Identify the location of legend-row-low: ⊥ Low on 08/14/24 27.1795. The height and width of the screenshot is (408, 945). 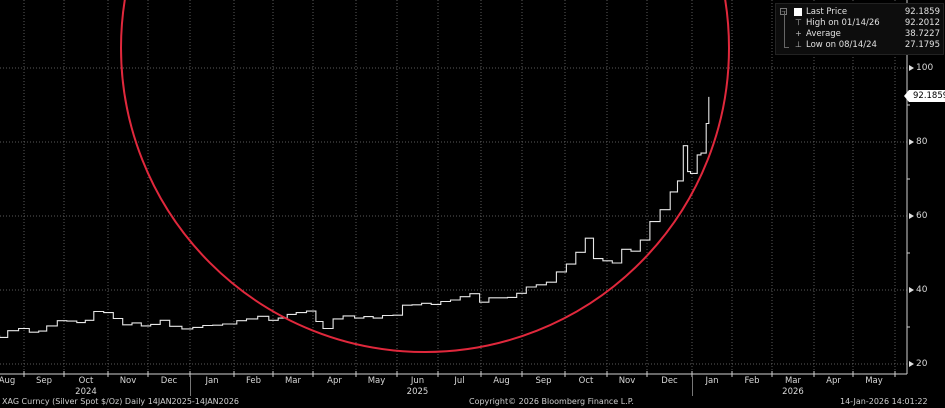
(867, 45).